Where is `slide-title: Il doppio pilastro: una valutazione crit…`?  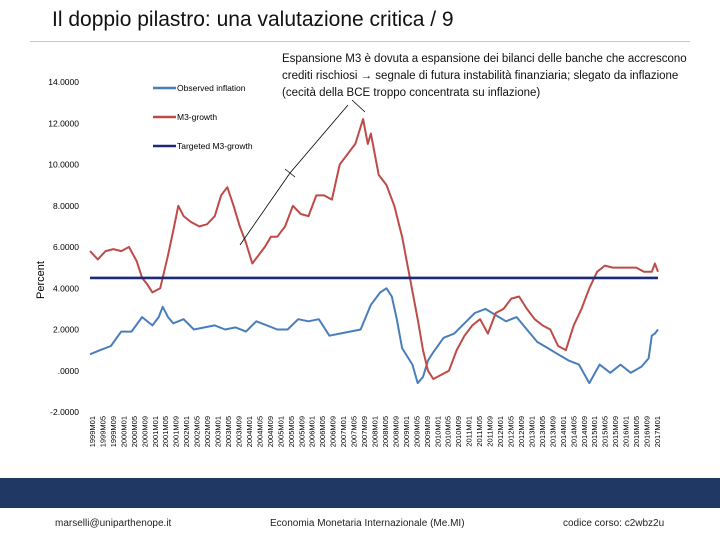 slide-title: Il doppio pilastro: una valutazione crit… is located at coordinates (253, 19).